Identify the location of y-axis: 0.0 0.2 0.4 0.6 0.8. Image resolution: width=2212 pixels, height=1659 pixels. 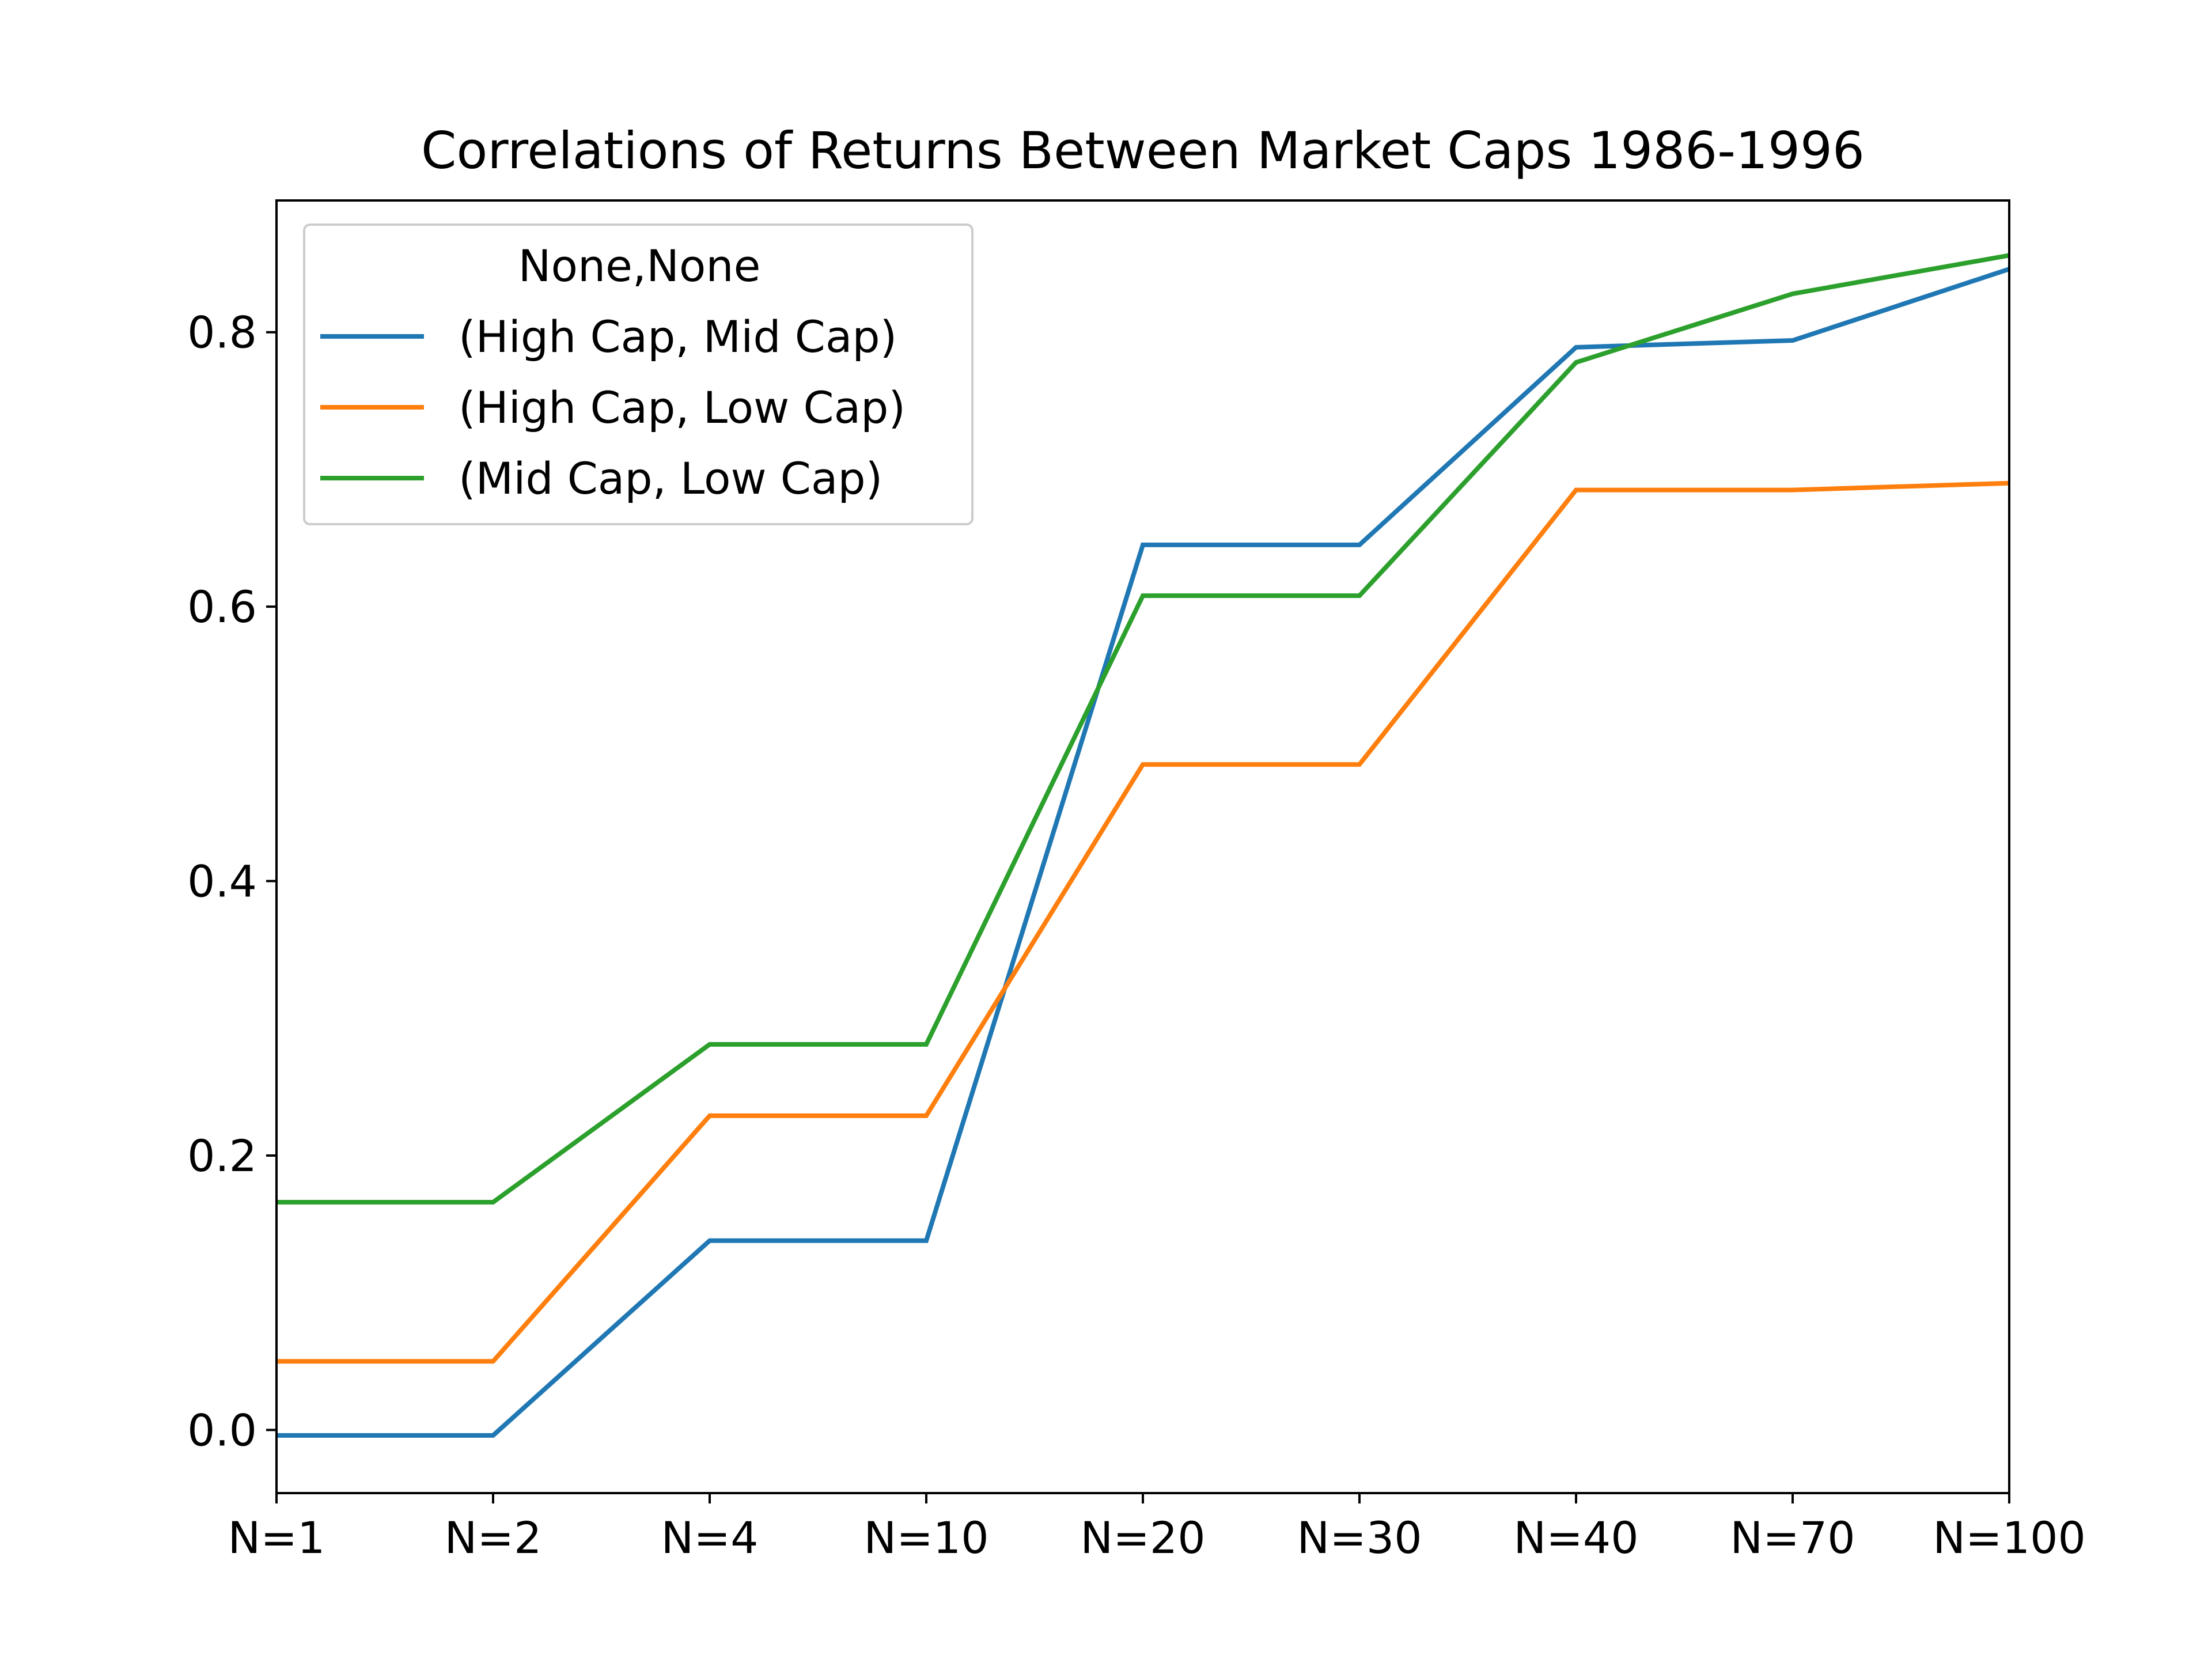
(231, 881).